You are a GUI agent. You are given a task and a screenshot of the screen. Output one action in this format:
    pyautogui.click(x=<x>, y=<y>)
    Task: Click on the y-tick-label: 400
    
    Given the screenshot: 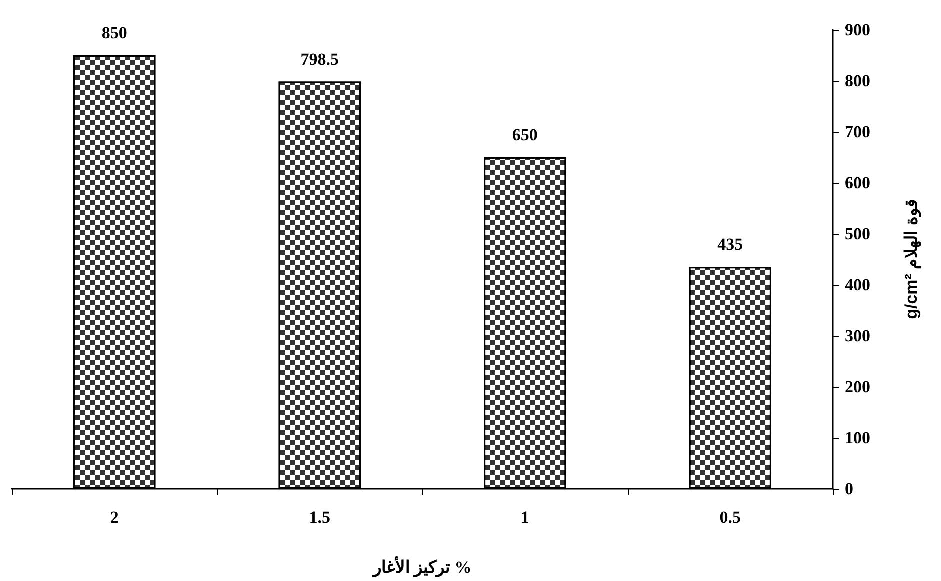 What is the action you would take?
    pyautogui.click(x=857, y=285)
    